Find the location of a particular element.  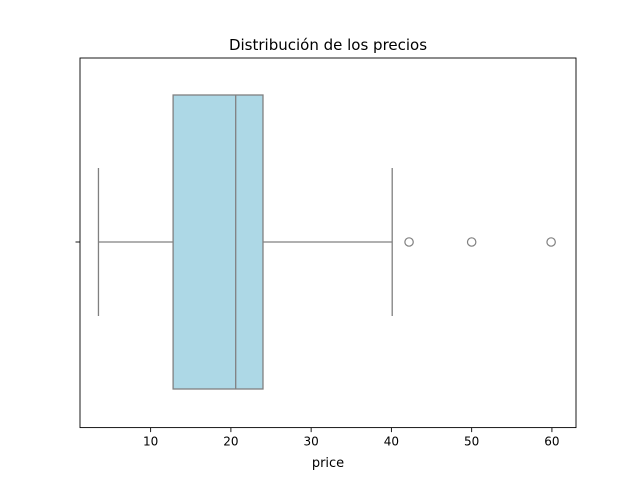

x-tick-label: 10 is located at coordinates (150, 442).